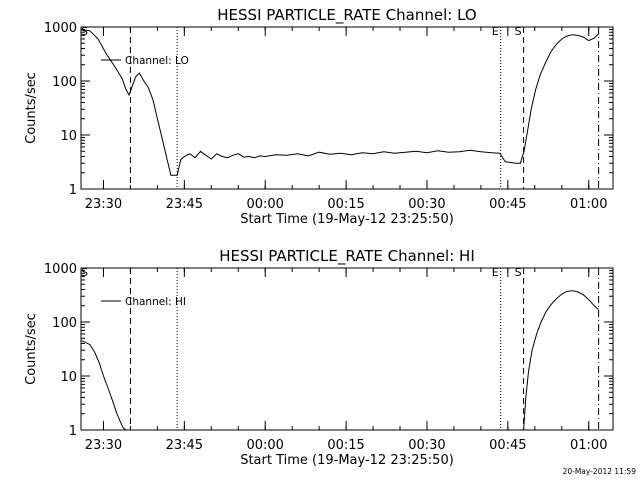 The image size is (640, 480). Describe the element at coordinates (157, 61) in the screenshot. I see `legend-label: Channel: LO` at that location.